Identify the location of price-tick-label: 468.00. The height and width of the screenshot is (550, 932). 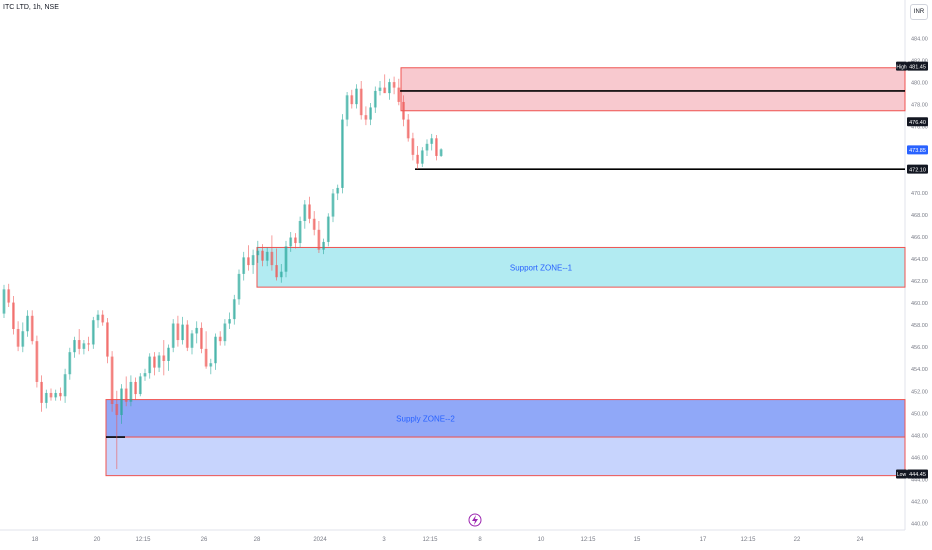
(919, 216).